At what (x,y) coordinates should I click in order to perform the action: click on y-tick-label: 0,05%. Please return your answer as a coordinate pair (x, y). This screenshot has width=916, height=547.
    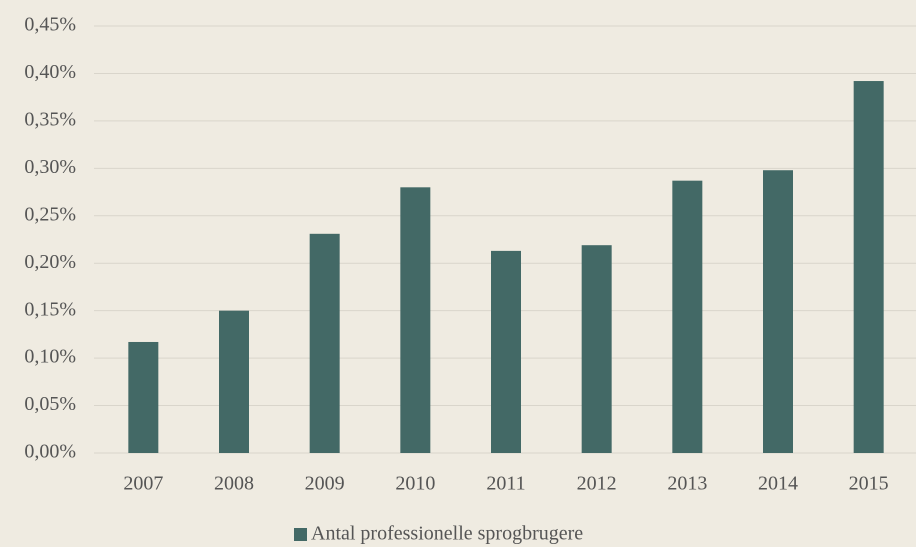
    Looking at the image, I should click on (50, 404).